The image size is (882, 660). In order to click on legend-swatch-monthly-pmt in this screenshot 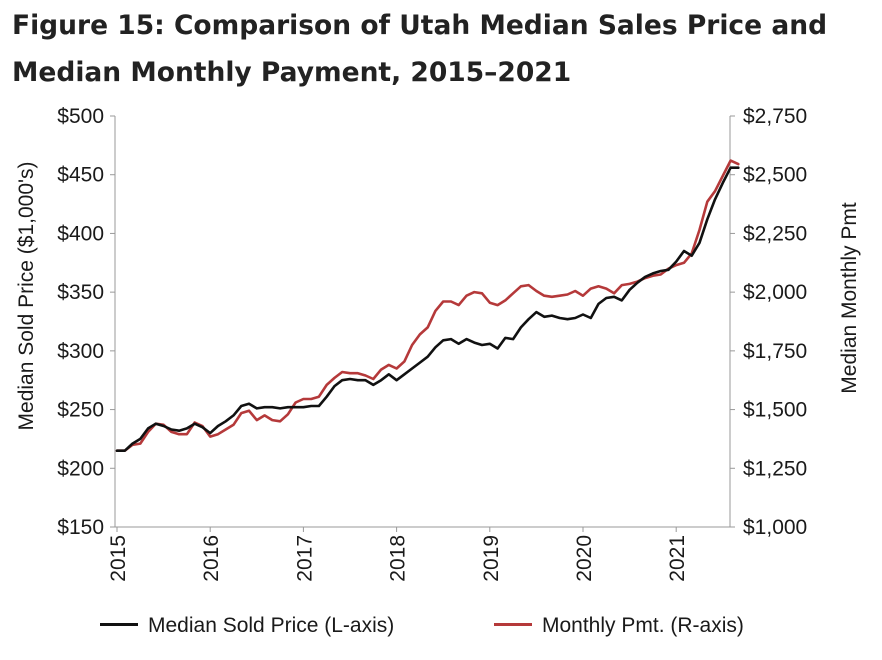, I will do `click(513, 624)`.